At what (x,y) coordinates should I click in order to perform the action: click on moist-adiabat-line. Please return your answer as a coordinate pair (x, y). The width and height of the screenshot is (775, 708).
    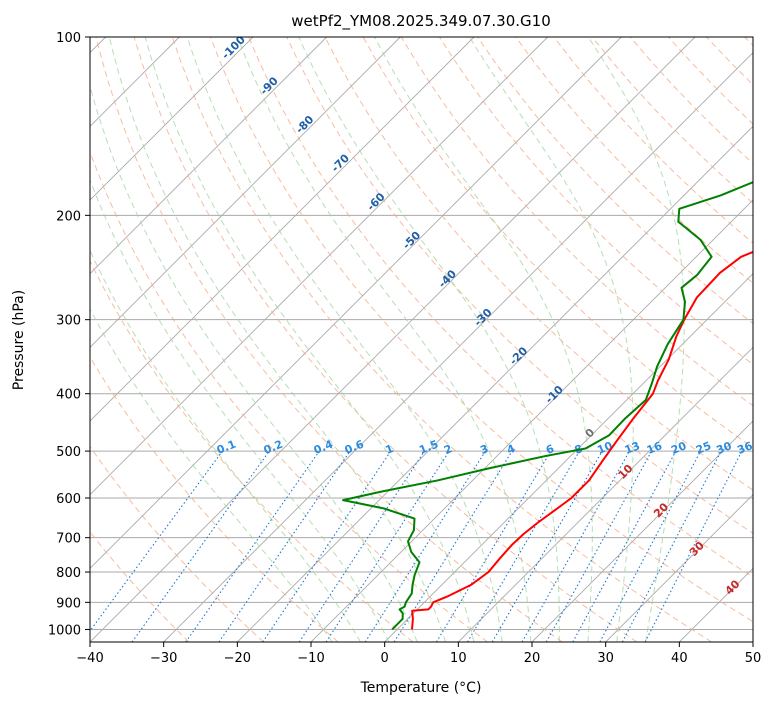
    Looking at the image, I should click on (211, 475).